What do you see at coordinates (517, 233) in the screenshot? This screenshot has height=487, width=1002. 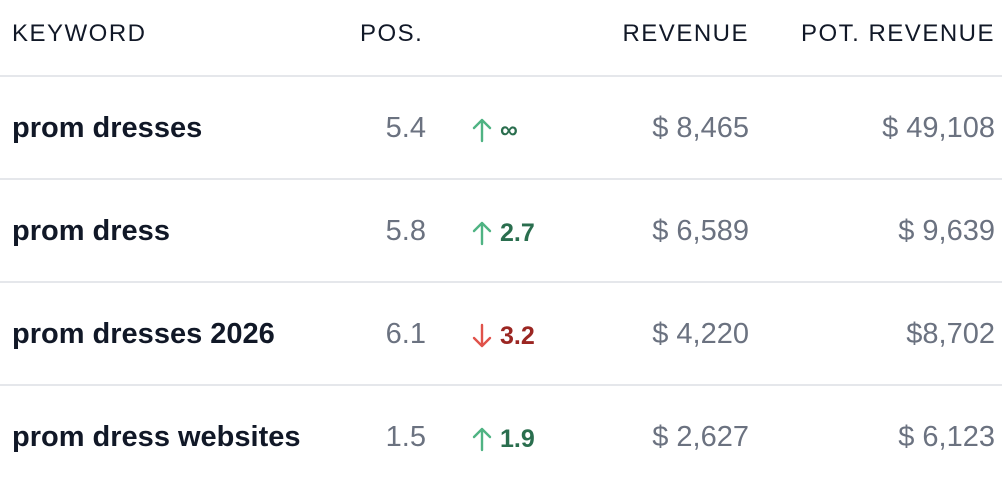 I see `change-value: 2.7` at bounding box center [517, 233].